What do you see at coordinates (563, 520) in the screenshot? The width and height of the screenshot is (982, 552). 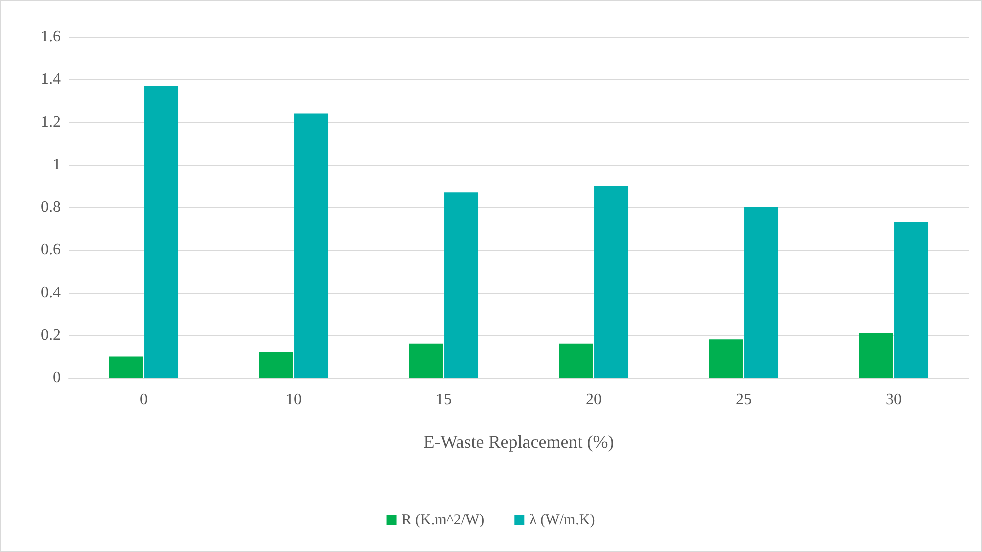 I see `legend-label: λ (W/m.K)` at bounding box center [563, 520].